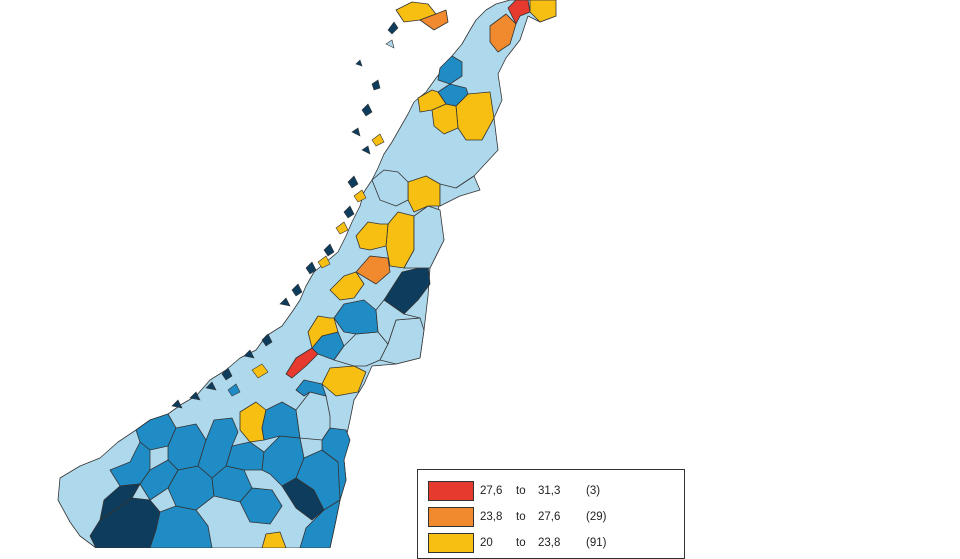 The height and width of the screenshot is (559, 960). I want to click on legend-high: 27,6, so click(549, 517).